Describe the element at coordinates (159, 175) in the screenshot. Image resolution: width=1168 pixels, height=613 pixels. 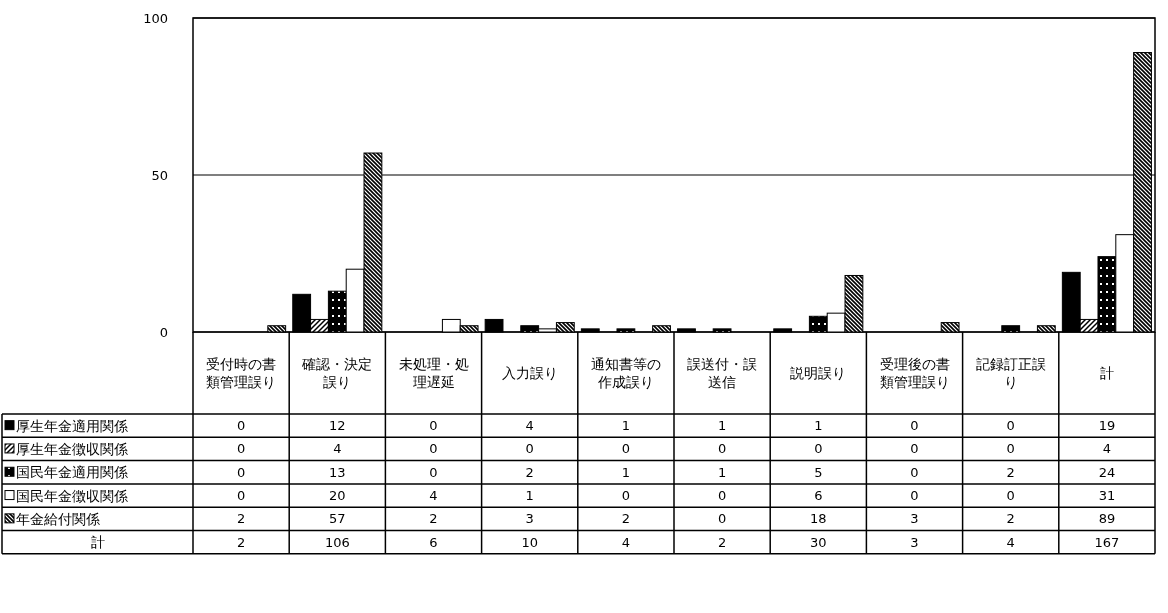
I see `y-tick-label: 50` at that location.